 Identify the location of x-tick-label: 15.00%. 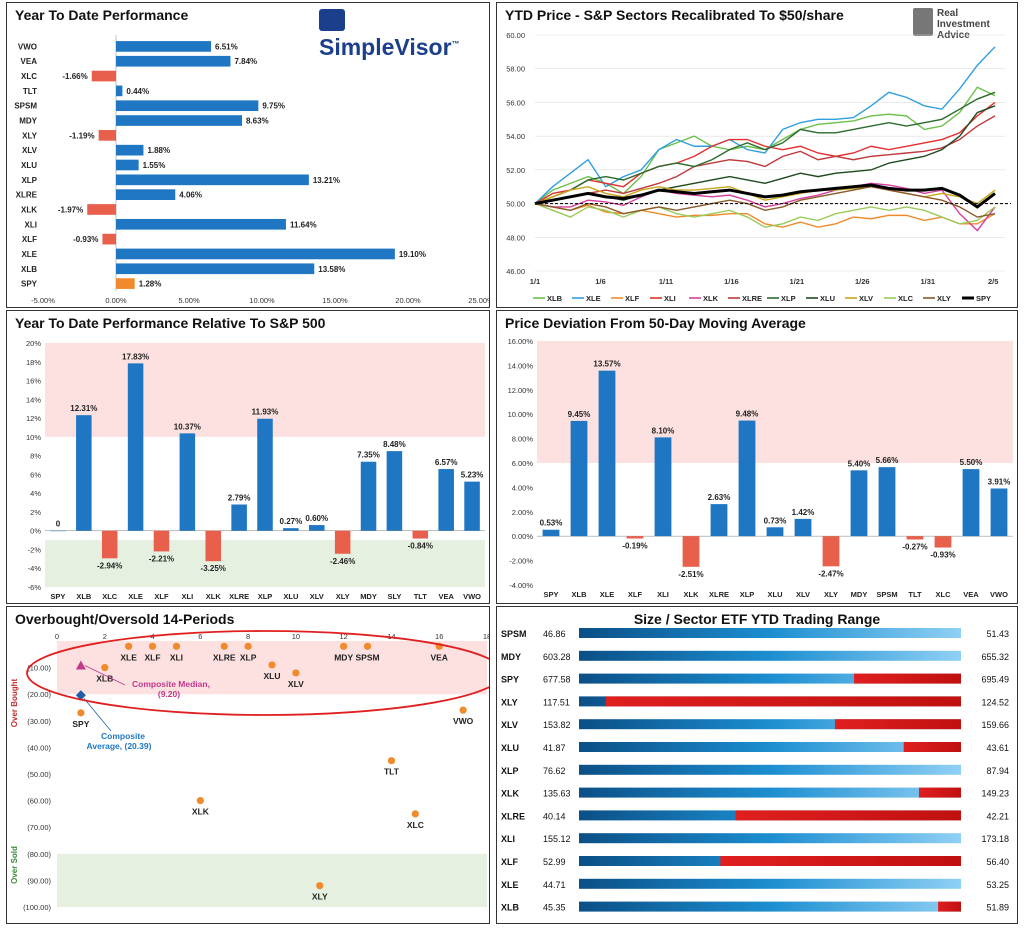
(335, 300).